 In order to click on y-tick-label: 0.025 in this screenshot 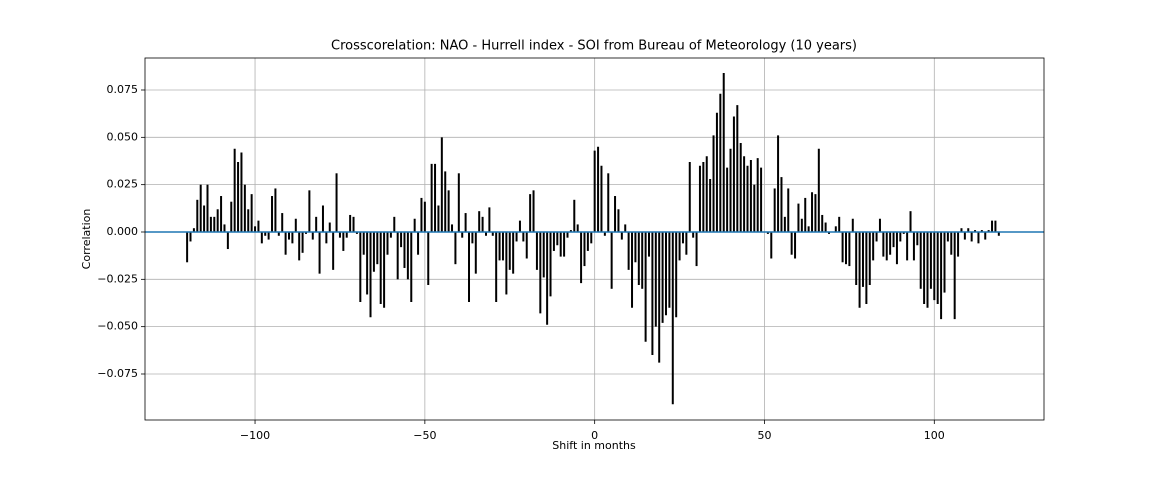, I will do `click(123, 184)`.